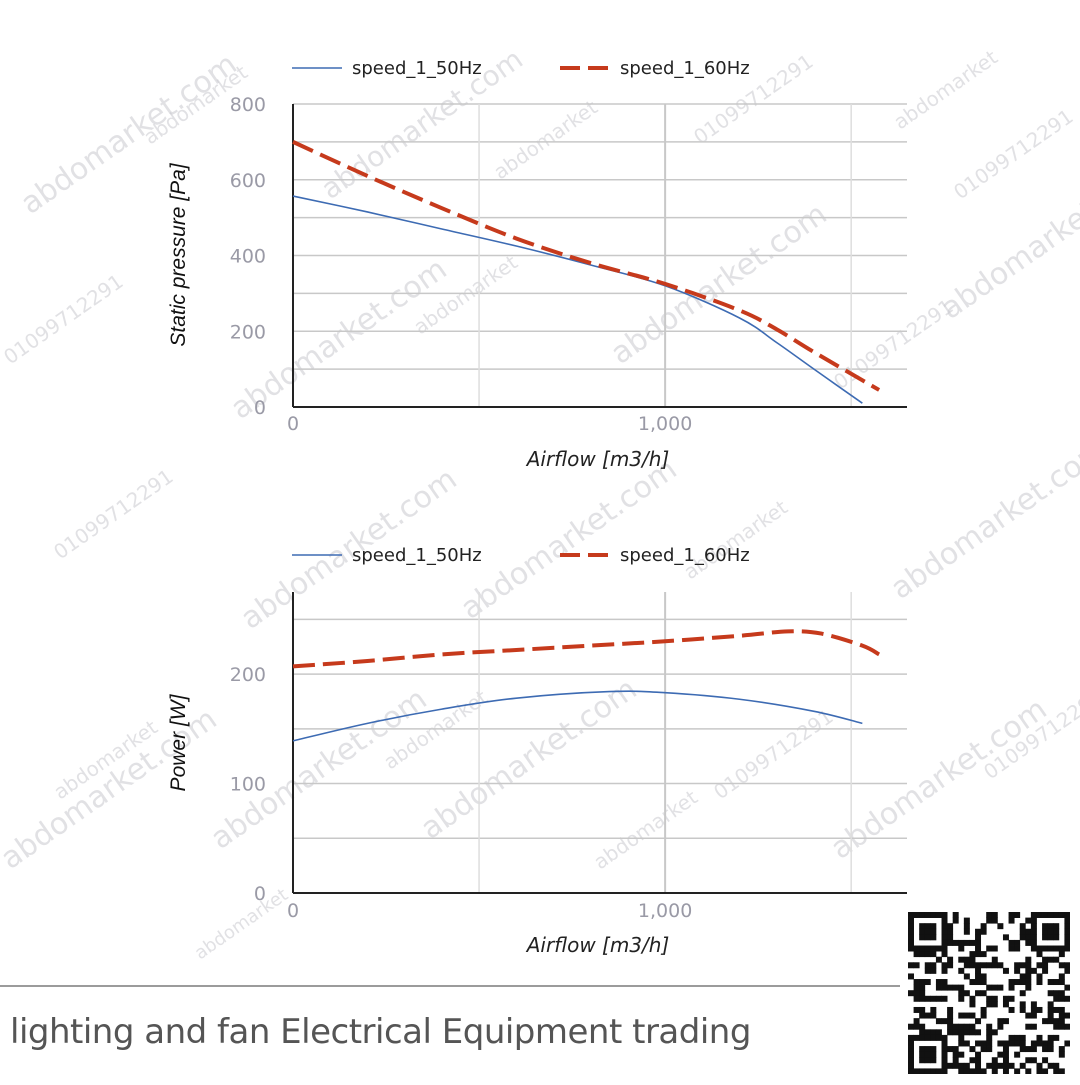  What do you see at coordinates (248, 785) in the screenshot?
I see `y-tick-label: 100` at bounding box center [248, 785].